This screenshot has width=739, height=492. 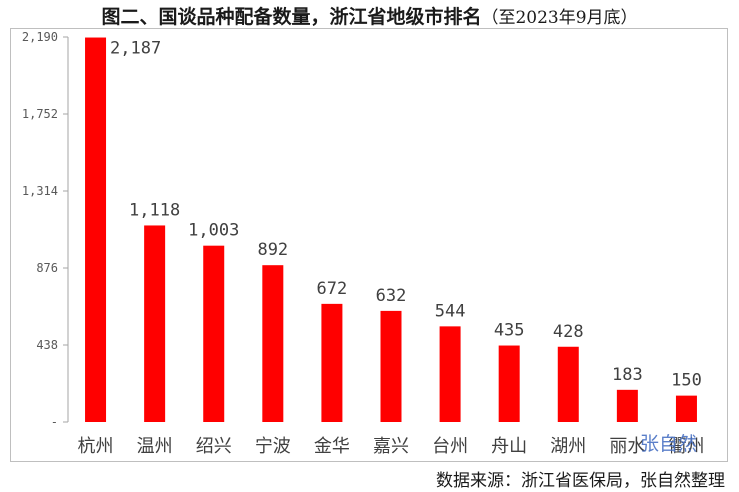 I want to click on watermark: 张自然, so click(x=669, y=444).